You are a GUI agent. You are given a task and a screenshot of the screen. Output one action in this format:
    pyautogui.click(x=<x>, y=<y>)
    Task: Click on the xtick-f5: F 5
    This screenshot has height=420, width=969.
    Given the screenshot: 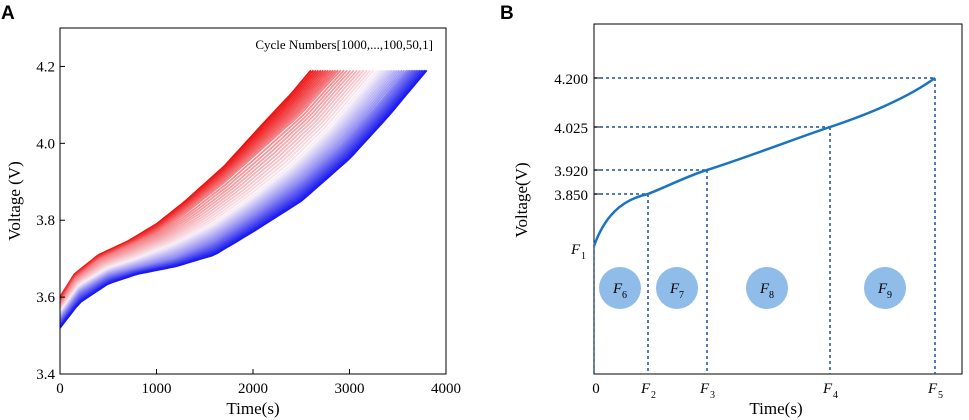 What is the action you would take?
    pyautogui.click(x=935, y=391)
    